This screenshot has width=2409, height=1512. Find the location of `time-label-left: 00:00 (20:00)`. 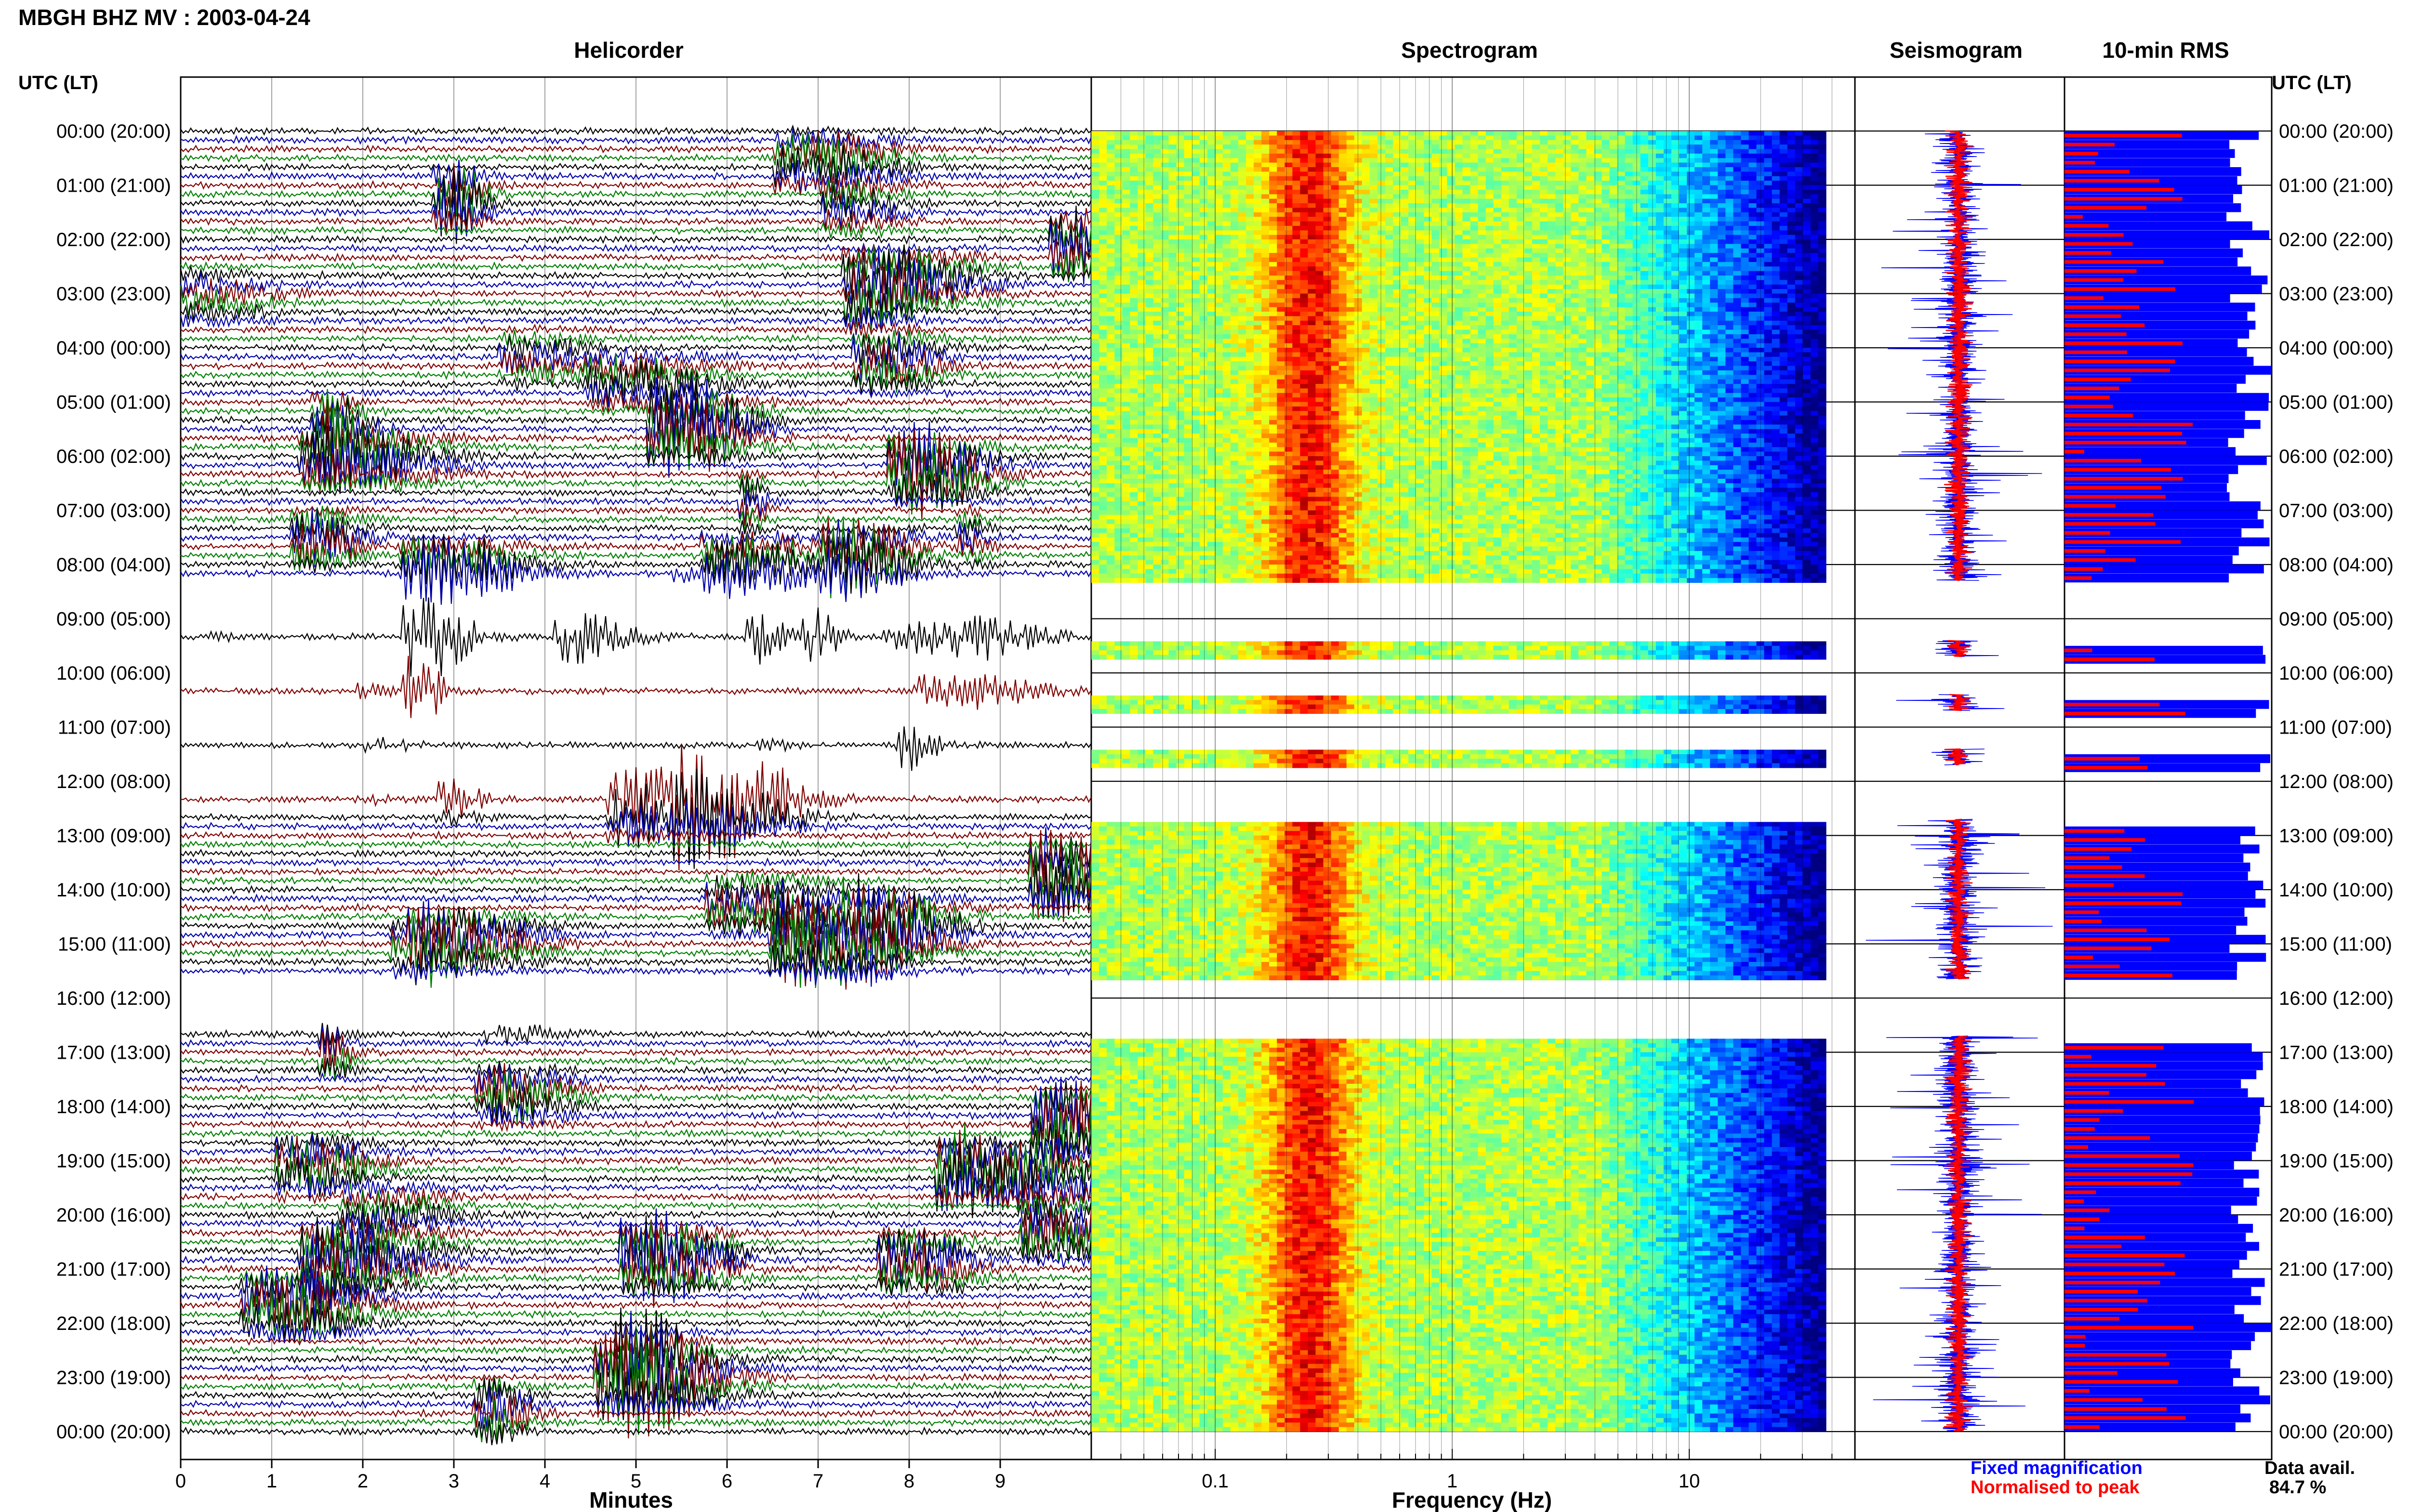

time-label-left: 00:00 (20:00) is located at coordinates (113, 131).